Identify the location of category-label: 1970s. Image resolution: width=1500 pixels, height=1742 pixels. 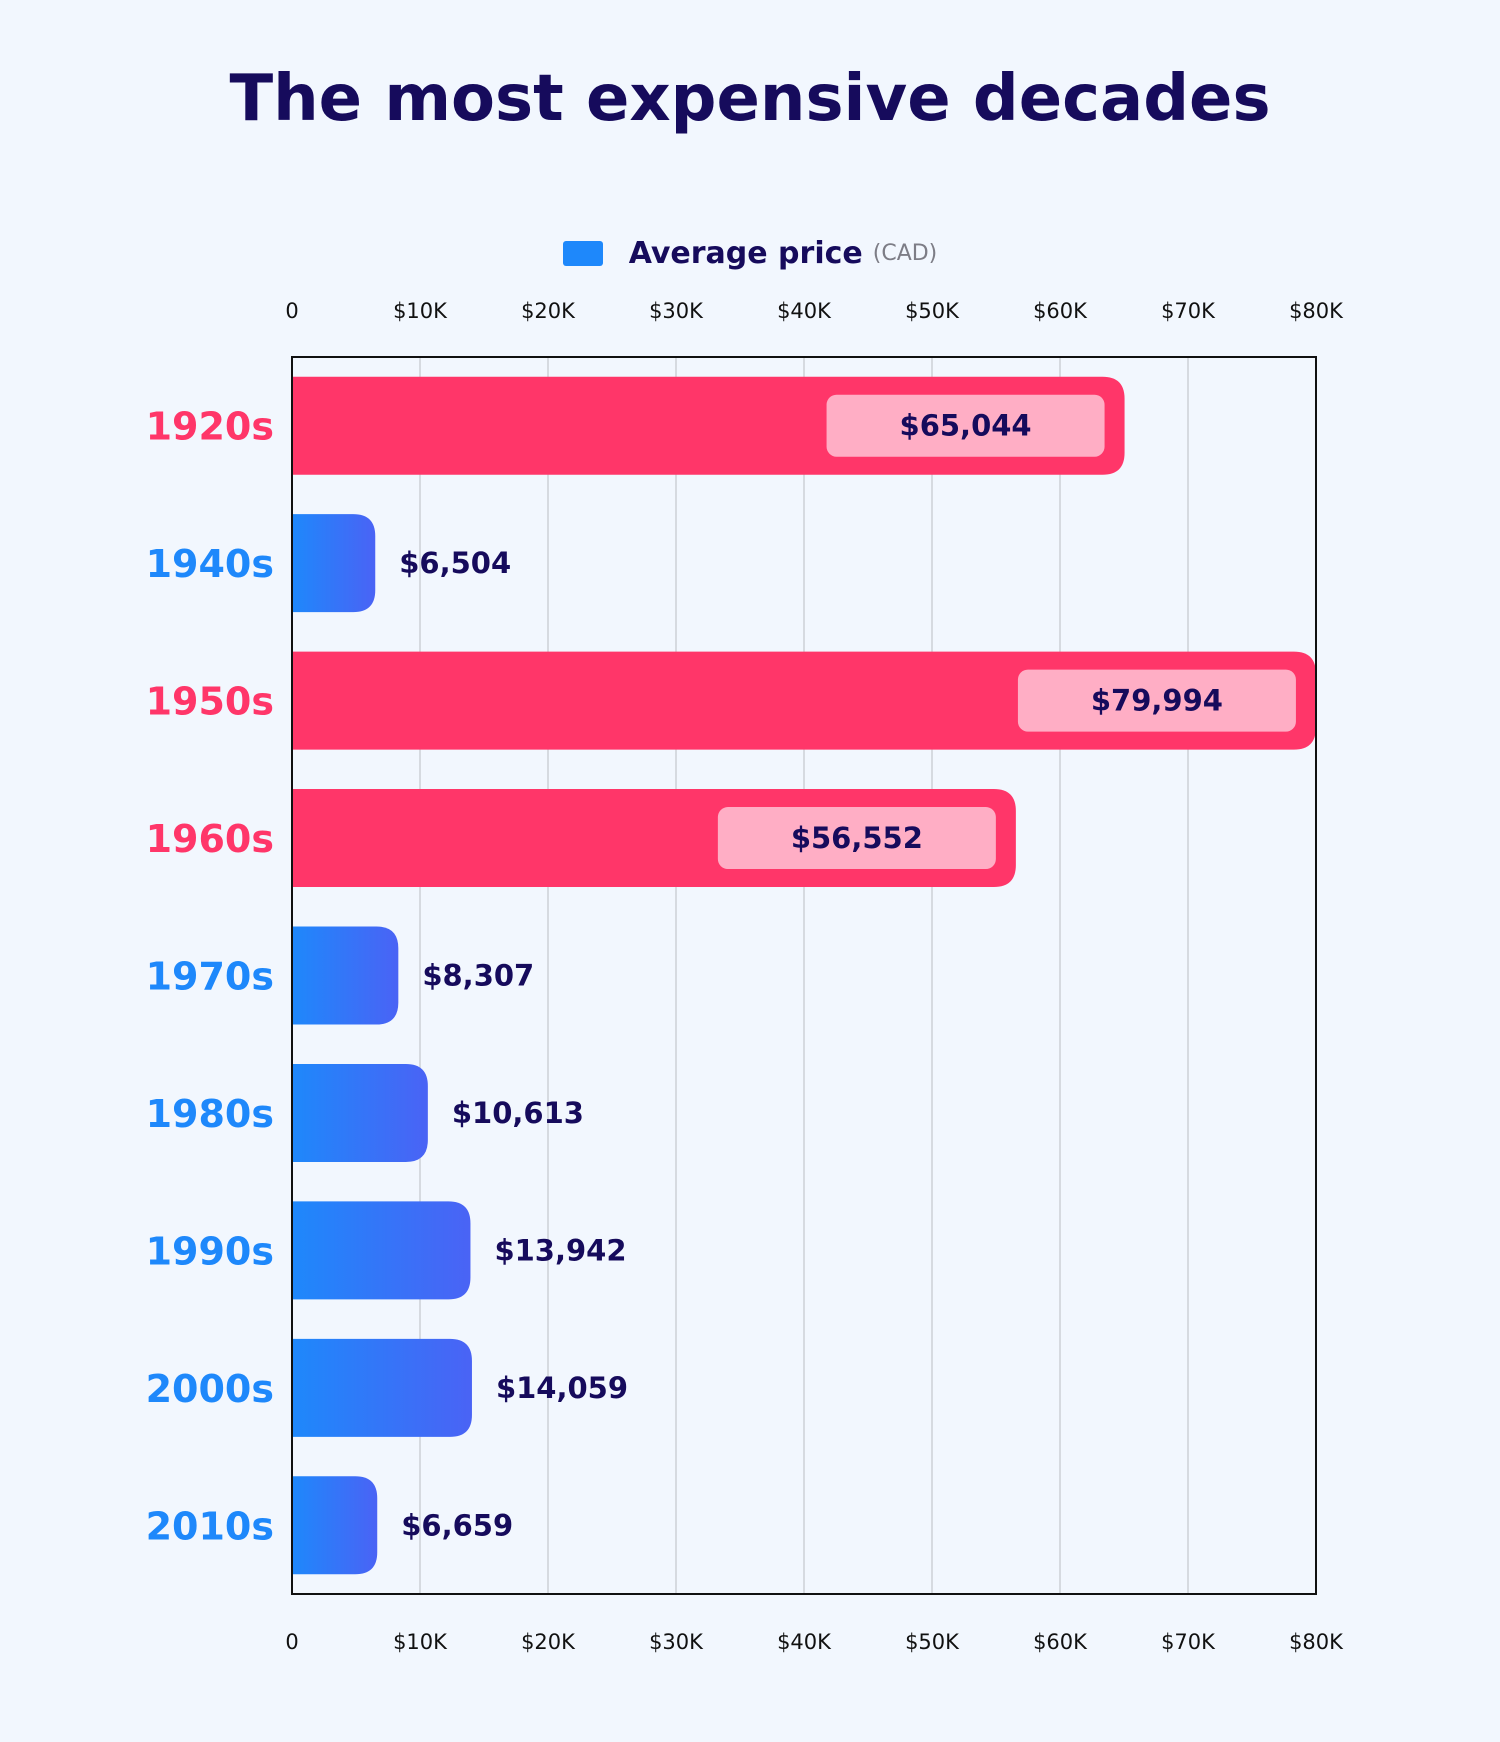
(210, 977).